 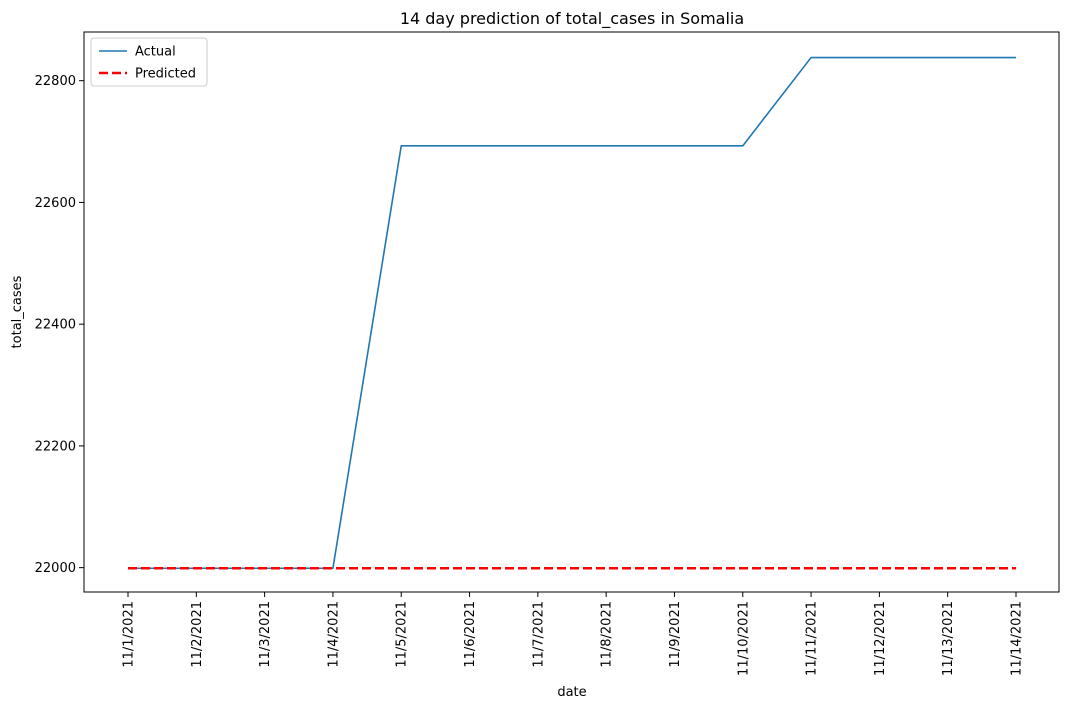 I want to click on y-tick-label: 22200, so click(x=55, y=446).